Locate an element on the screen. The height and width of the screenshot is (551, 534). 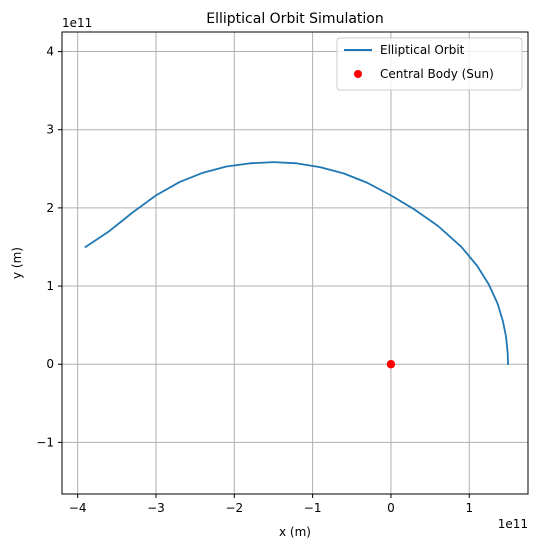
x-tick-label: 1 is located at coordinates (469, 508).